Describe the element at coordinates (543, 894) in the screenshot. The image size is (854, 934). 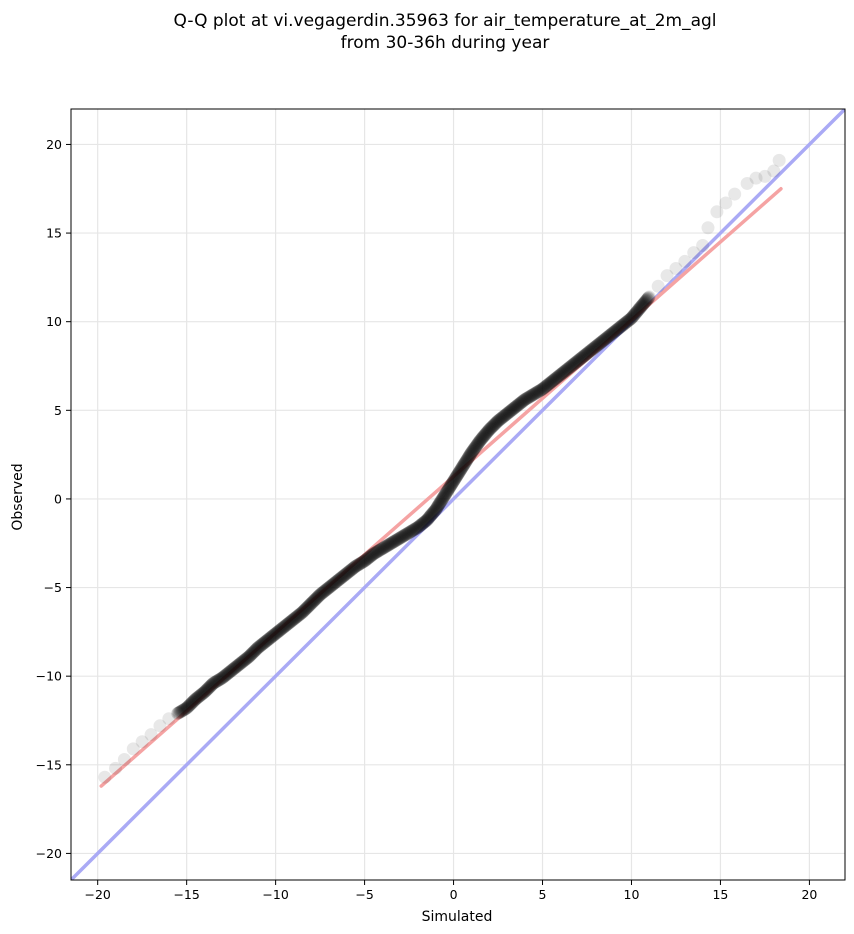
I see `x-tick-label: 5` at that location.